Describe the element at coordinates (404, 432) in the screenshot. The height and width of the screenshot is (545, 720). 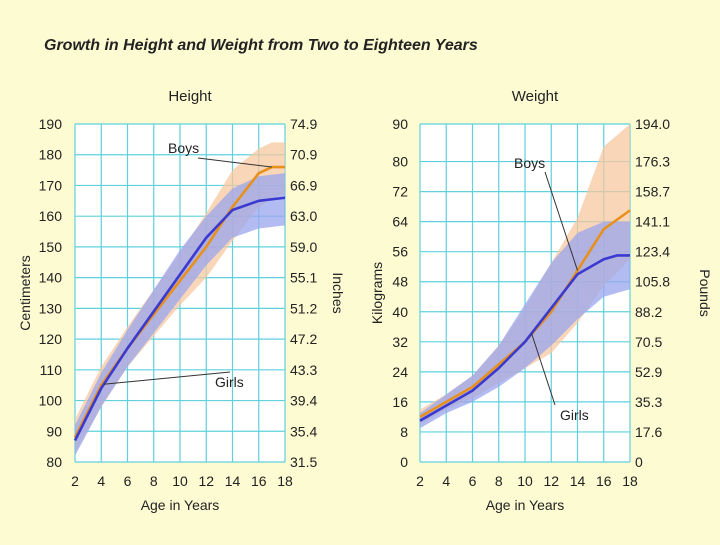
I see `y-tick-label-left: 8` at that location.